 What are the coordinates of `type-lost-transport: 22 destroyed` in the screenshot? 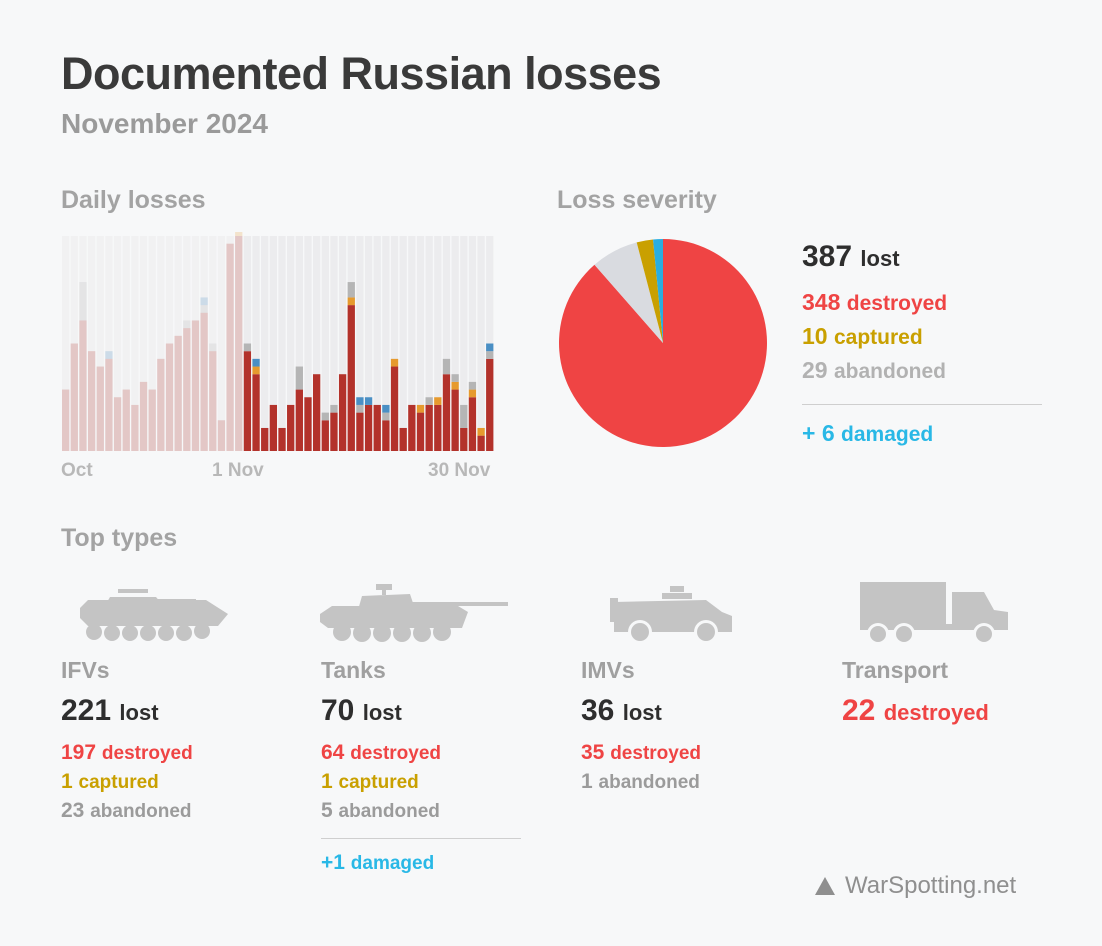 It's located at (915, 711).